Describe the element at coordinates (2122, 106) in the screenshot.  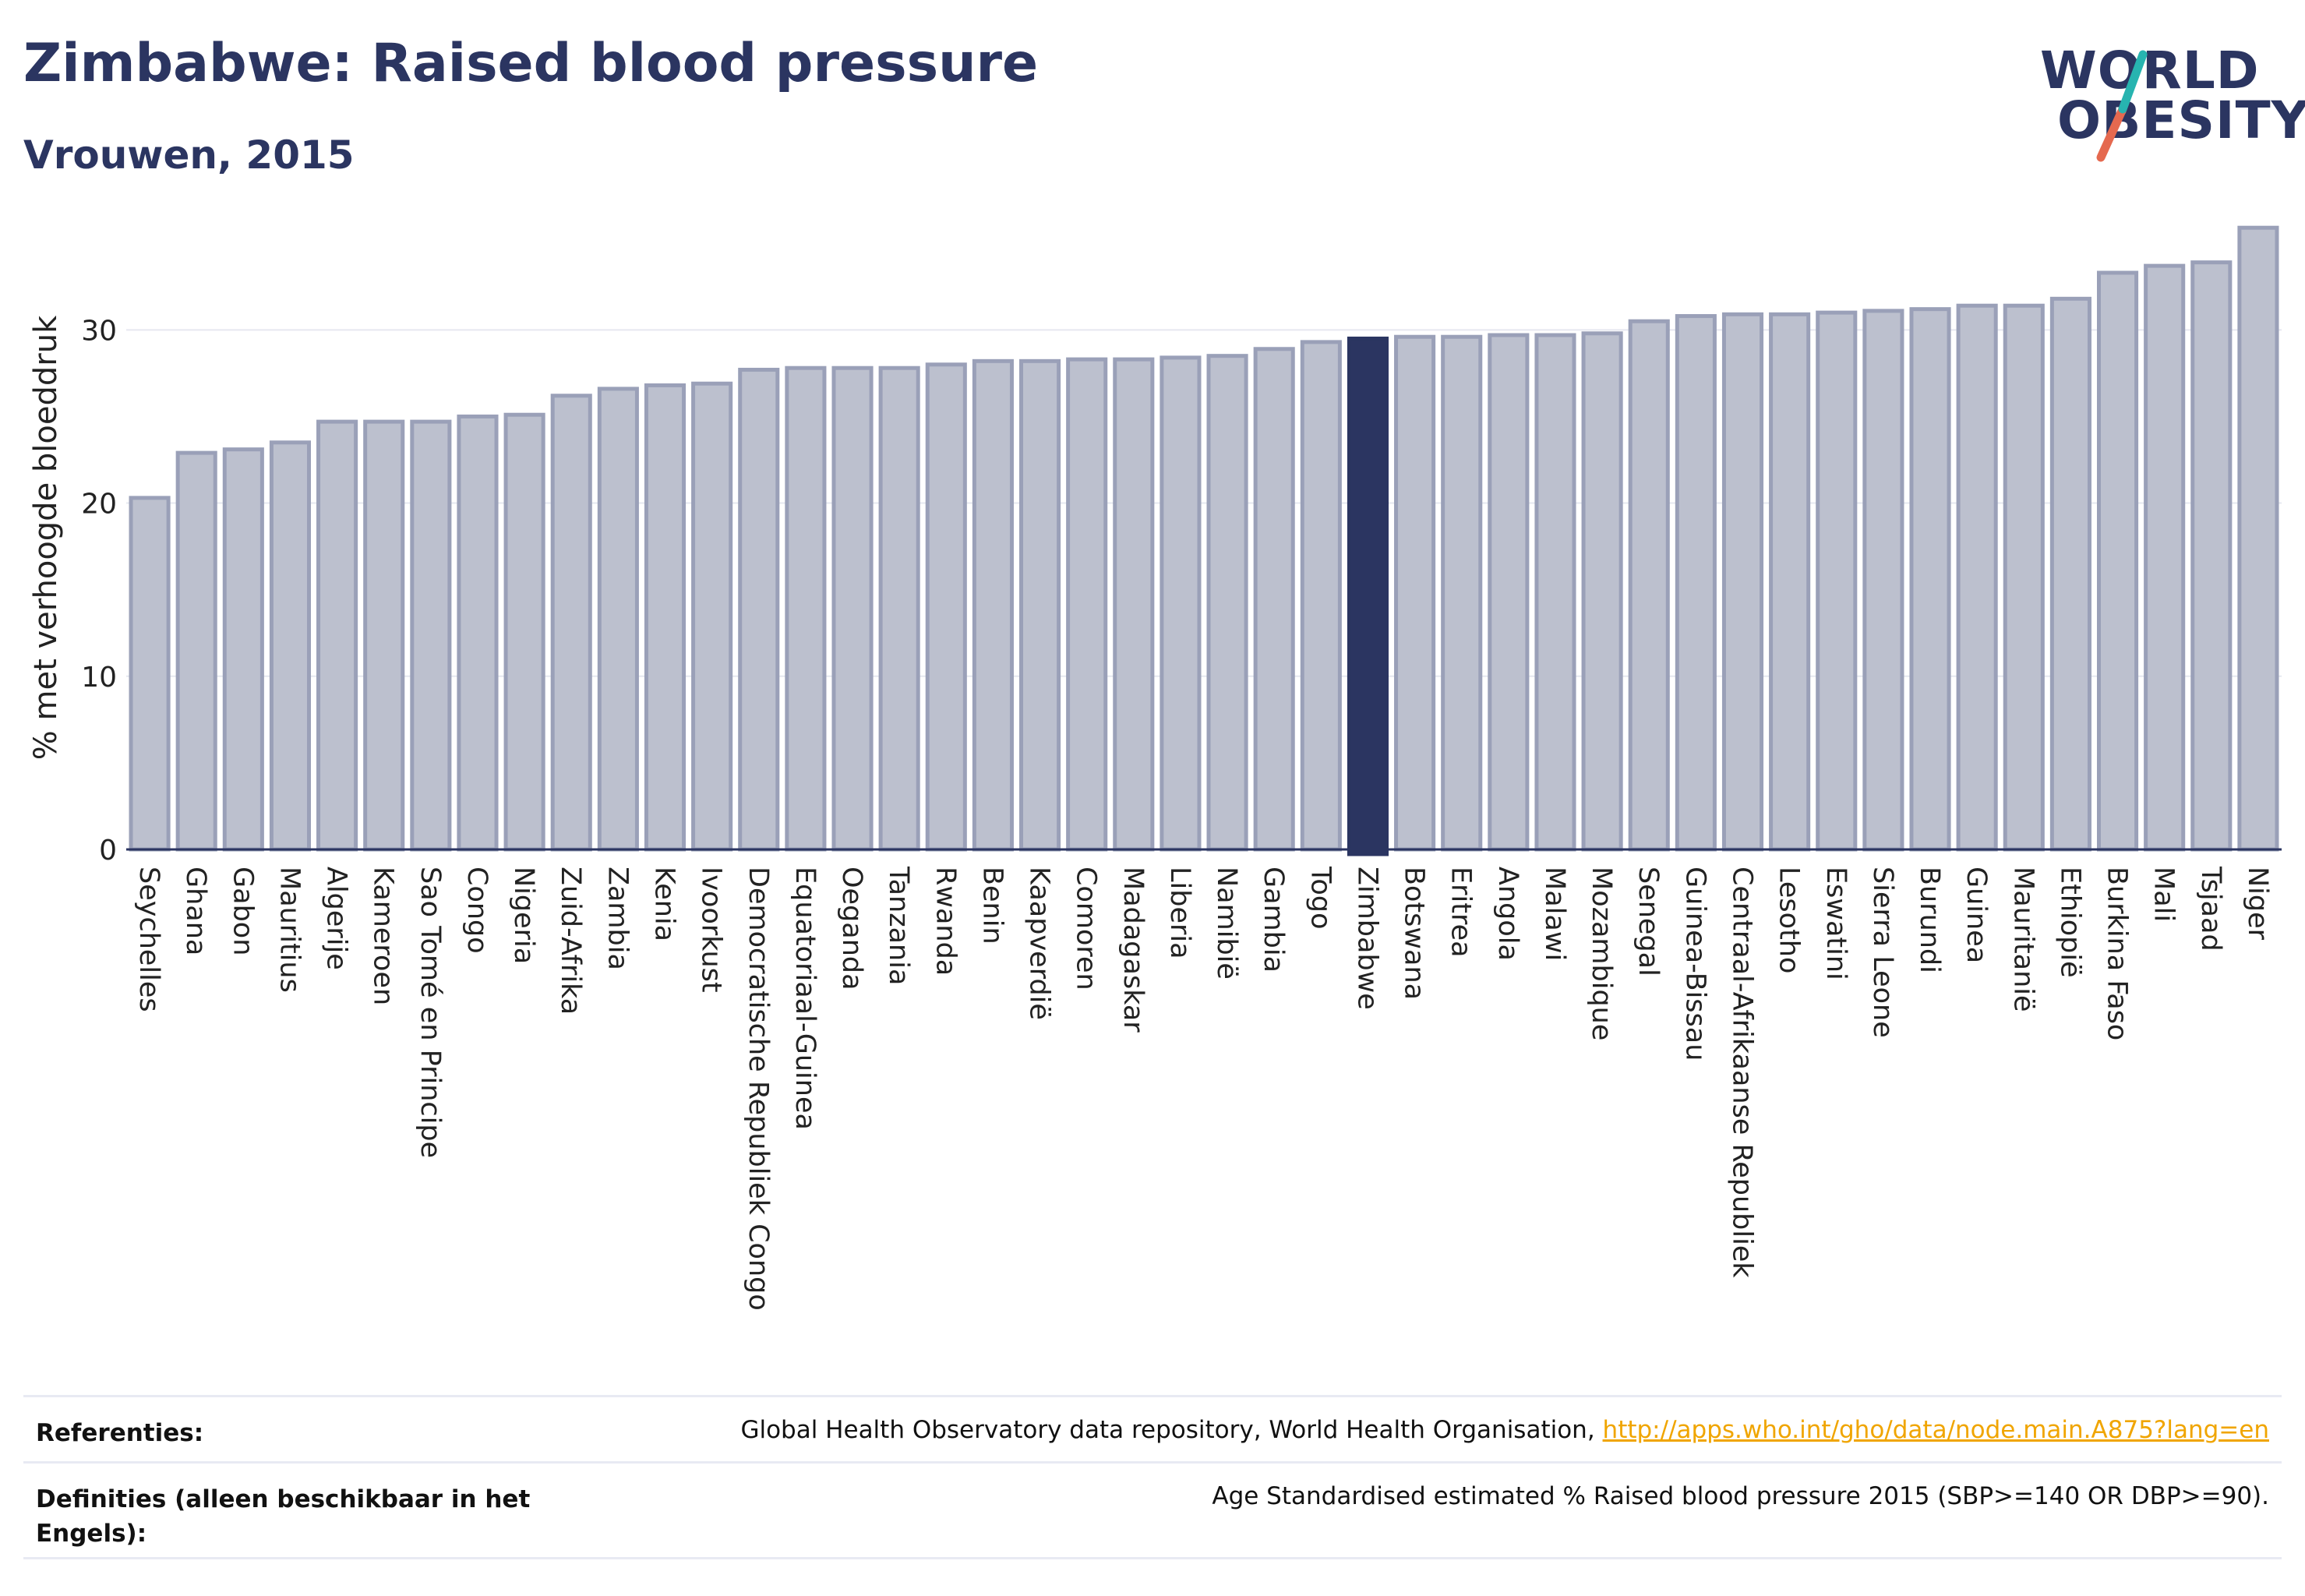
I see `logo-slash-icon` at that location.